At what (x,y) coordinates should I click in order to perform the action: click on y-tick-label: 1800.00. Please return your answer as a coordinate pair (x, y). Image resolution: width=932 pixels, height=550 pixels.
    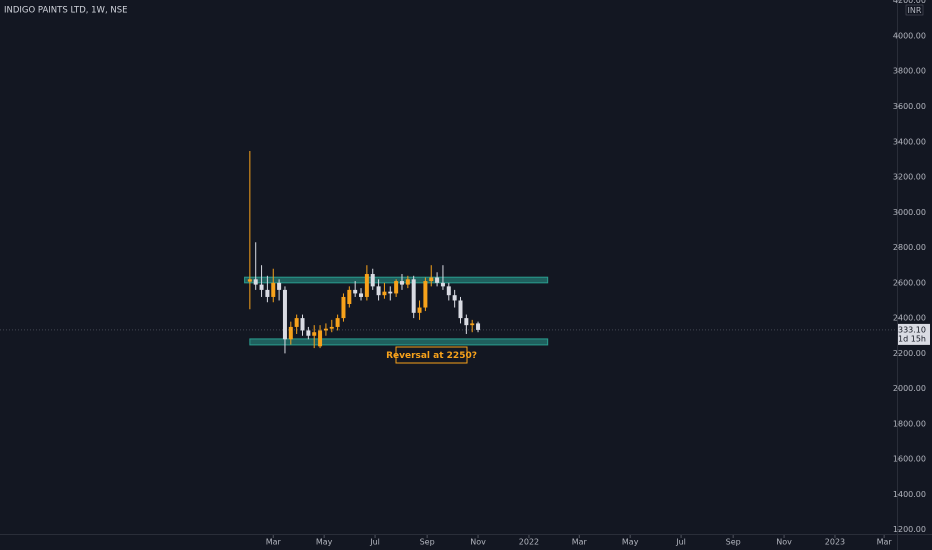
    Looking at the image, I should click on (909, 423).